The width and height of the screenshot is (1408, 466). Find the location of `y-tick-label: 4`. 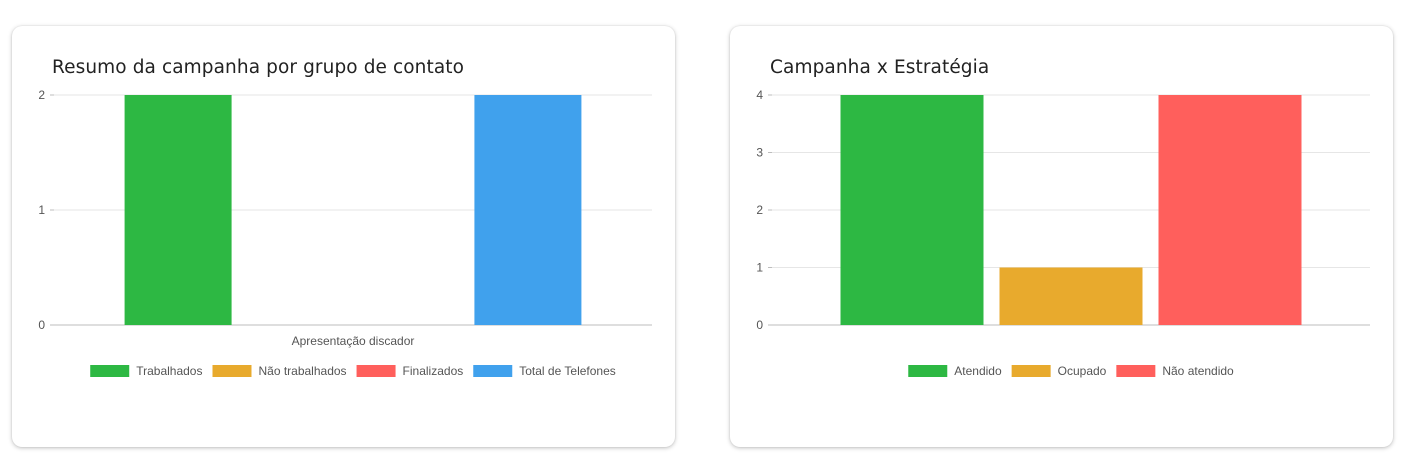

y-tick-label: 4 is located at coordinates (759, 95).